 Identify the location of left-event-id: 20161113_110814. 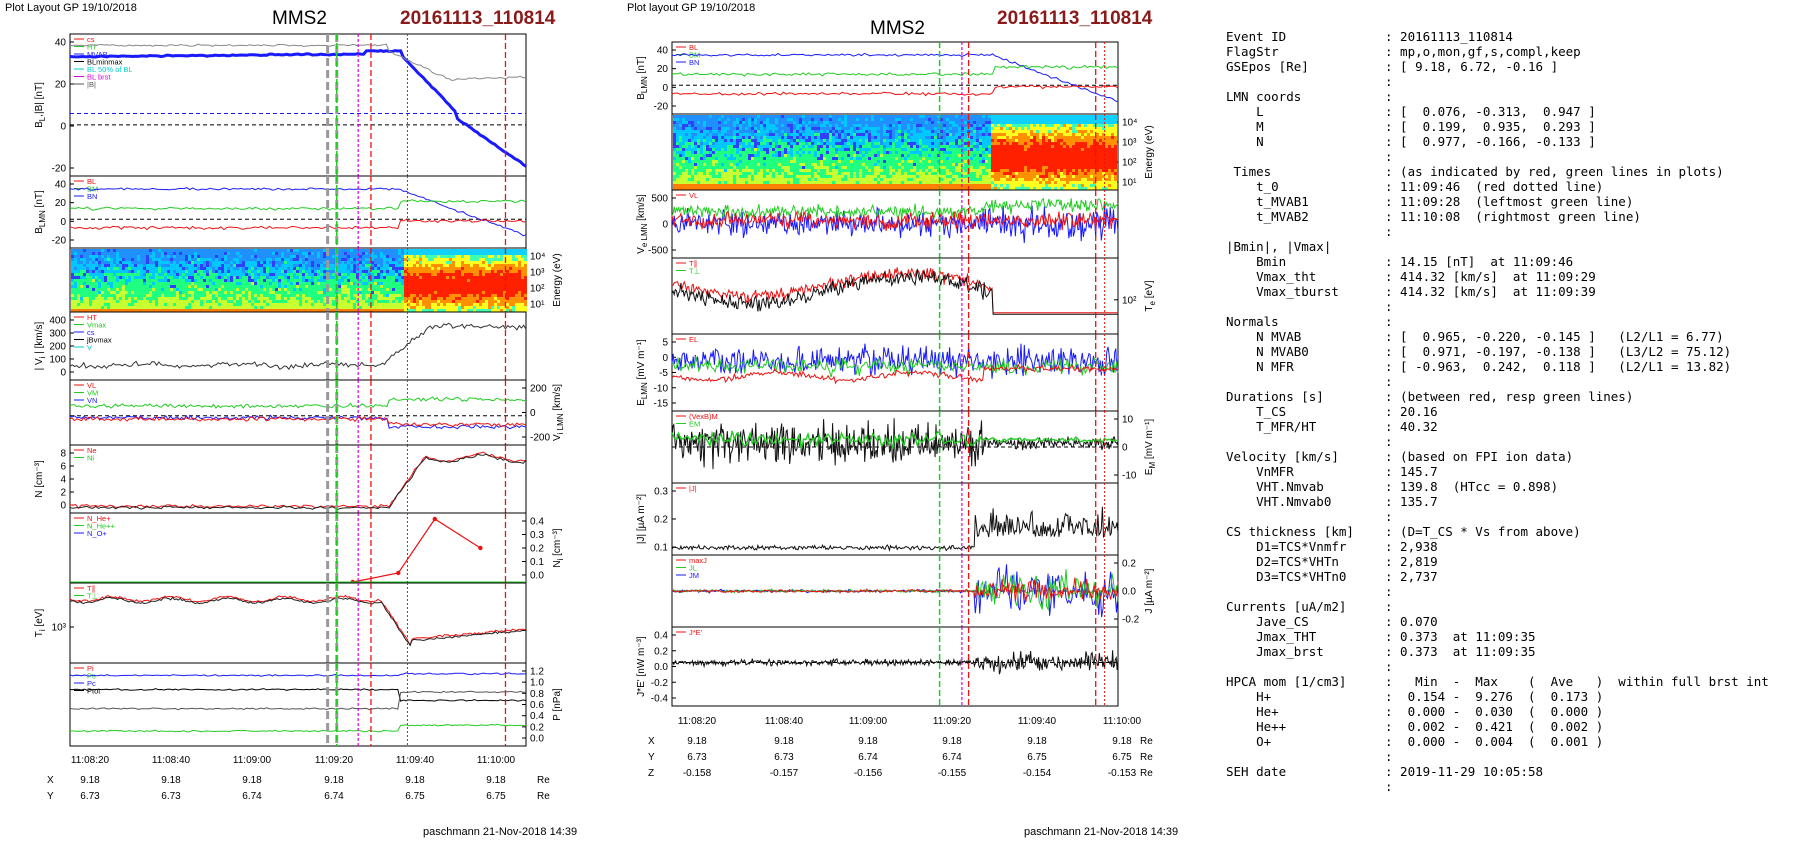
(478, 18).